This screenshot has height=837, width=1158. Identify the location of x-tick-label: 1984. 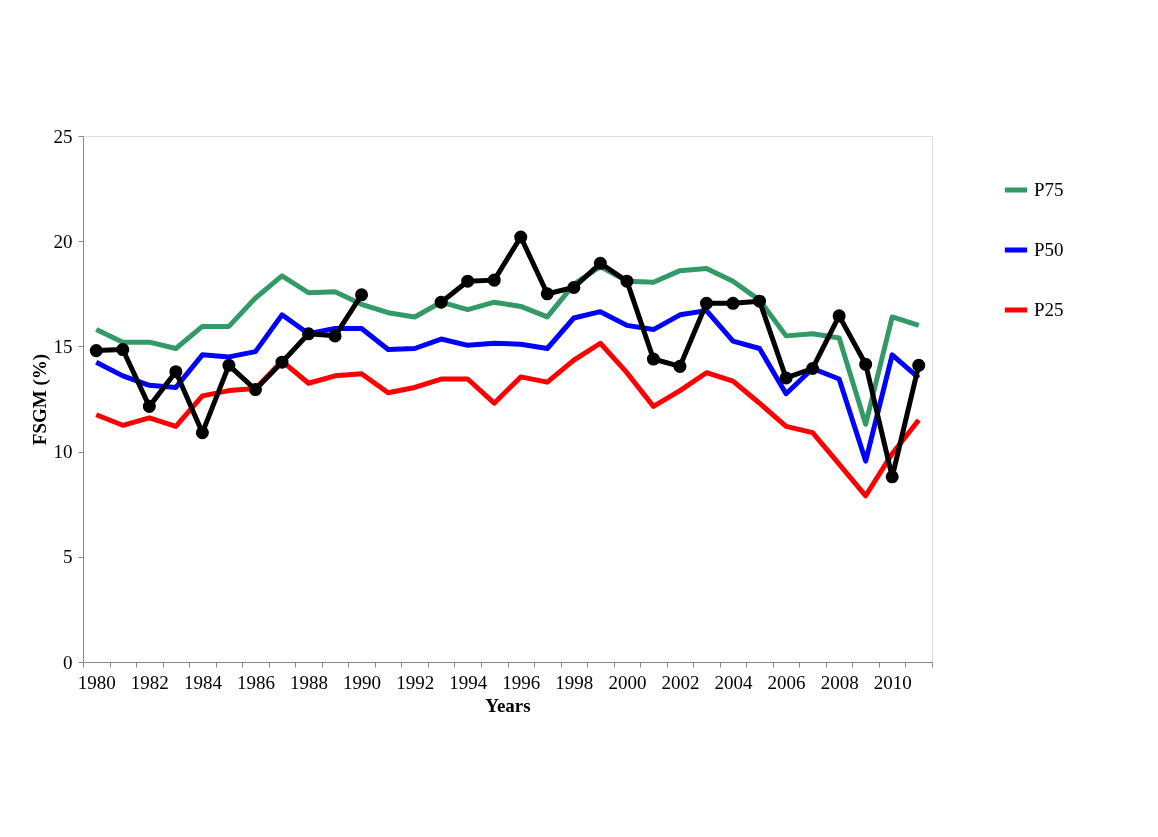
(203, 682).